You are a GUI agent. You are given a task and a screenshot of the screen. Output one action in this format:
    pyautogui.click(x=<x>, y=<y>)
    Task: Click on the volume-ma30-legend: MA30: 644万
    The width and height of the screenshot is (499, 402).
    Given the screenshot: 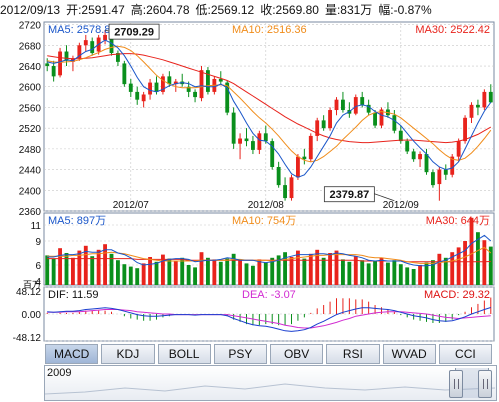 What is the action you would take?
    pyautogui.click(x=458, y=221)
    